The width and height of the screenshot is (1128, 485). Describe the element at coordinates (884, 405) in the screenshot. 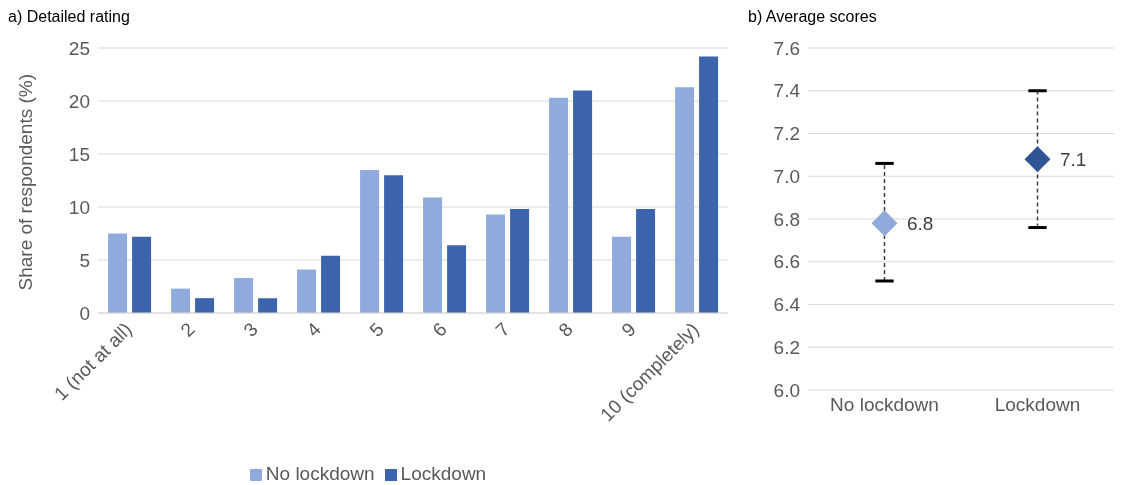

I see `x-tick-label: No lockdown` at that location.